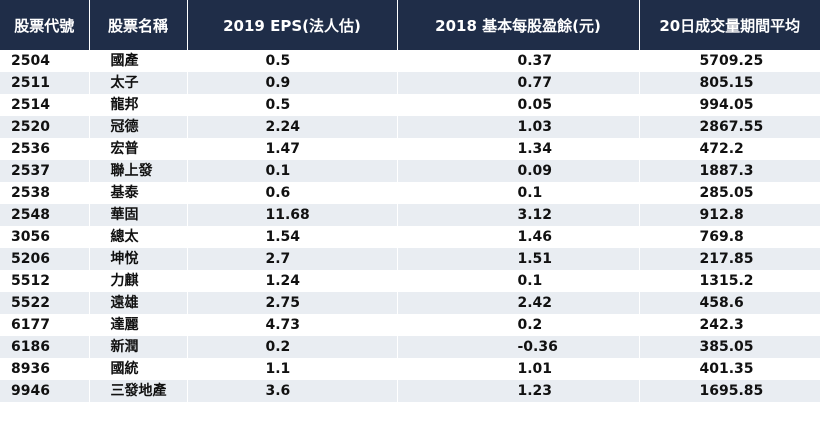 This screenshot has width=820, height=435. I want to click on cell-volume-20d: 912.8, so click(729, 215).